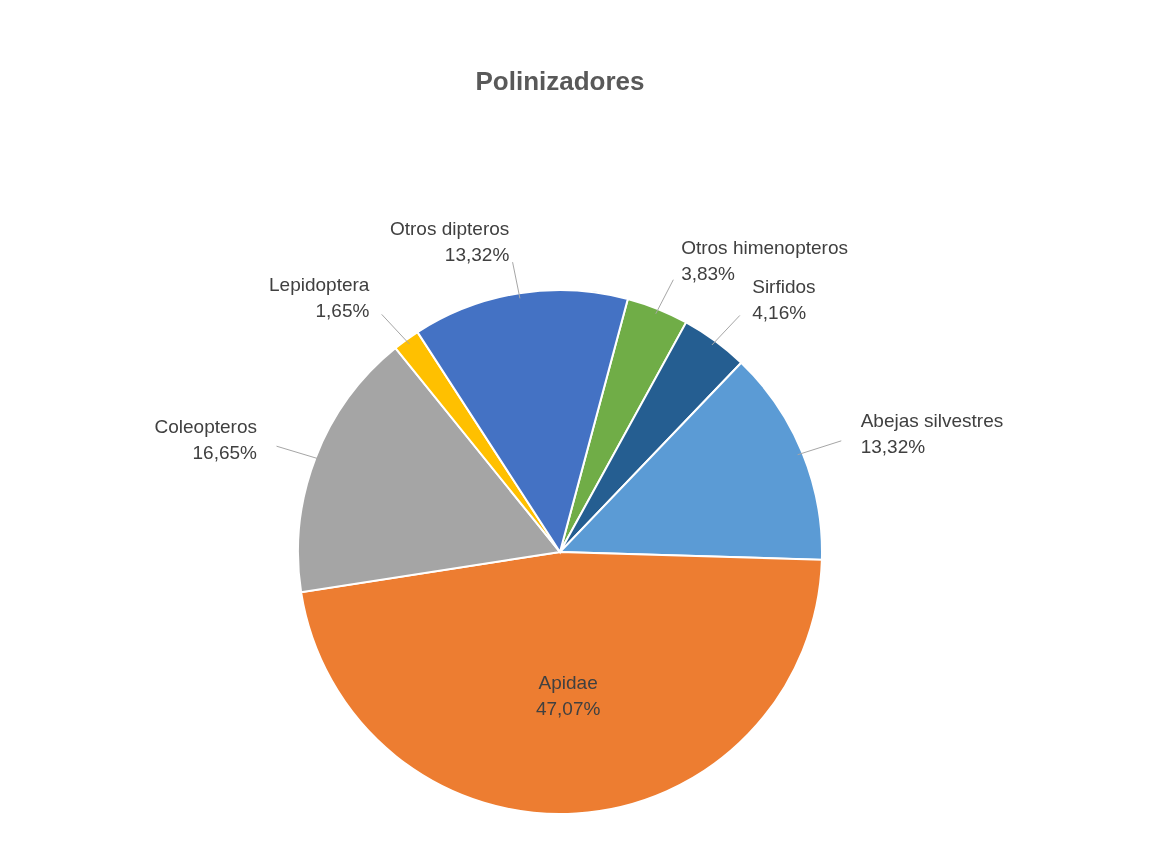 The width and height of the screenshot is (1164, 854). What do you see at coordinates (764, 248) in the screenshot?
I see `slice-label: Otros himenopteros` at bounding box center [764, 248].